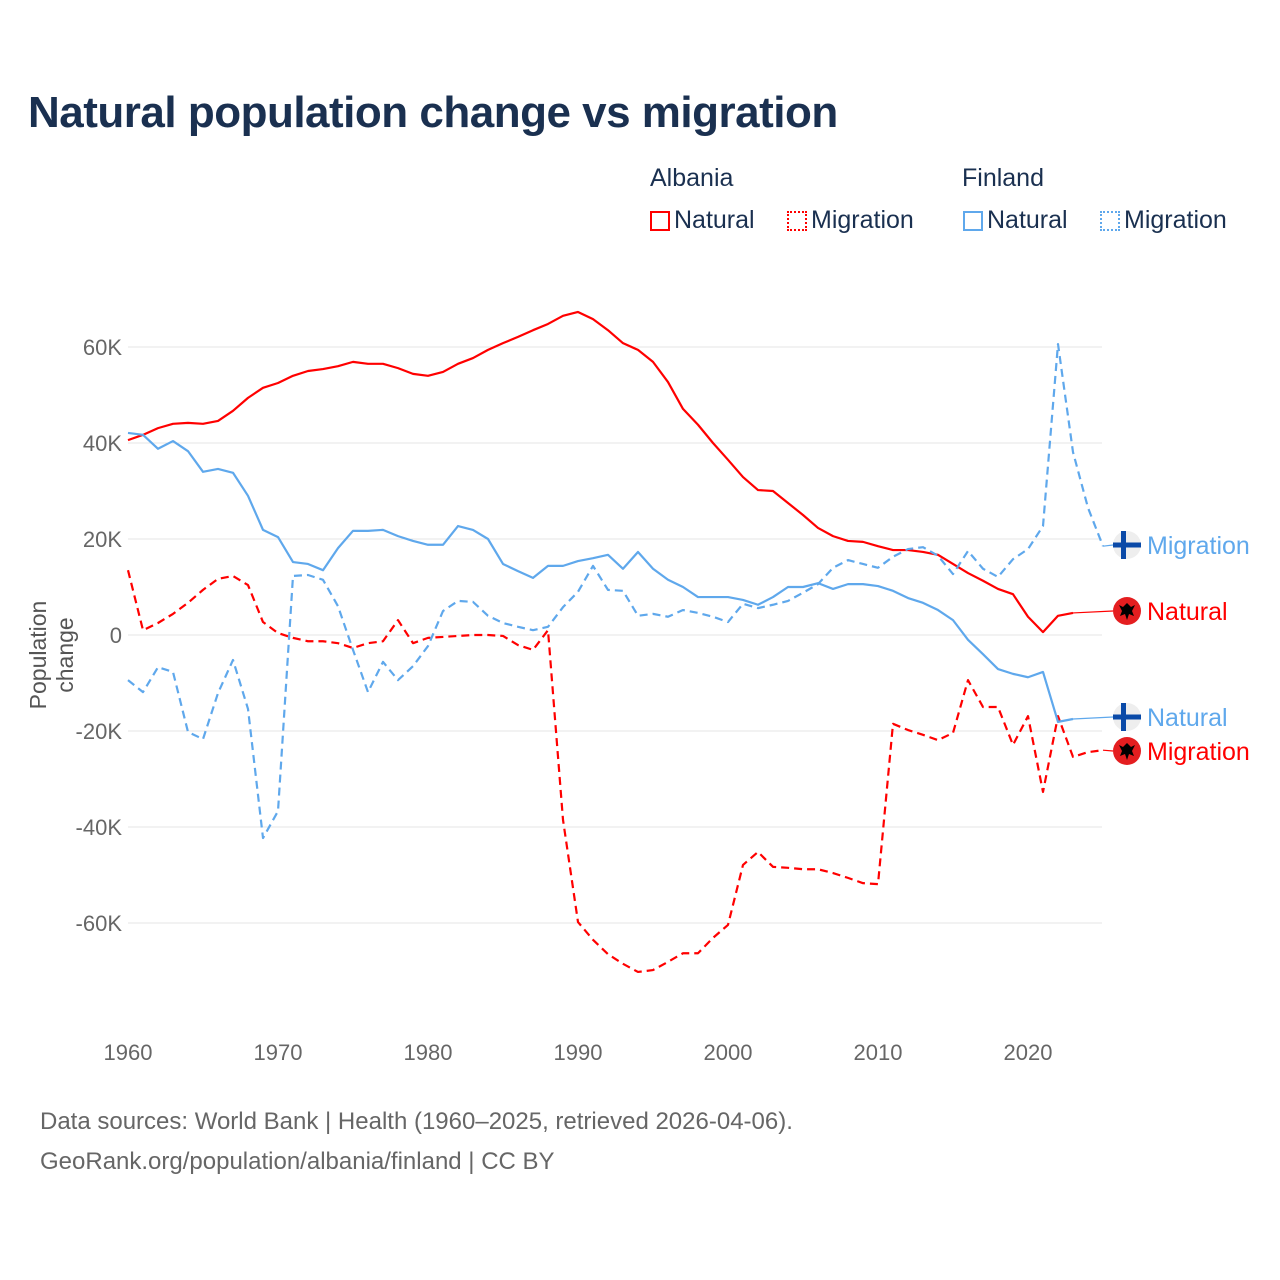 The image size is (1280, 1280). Describe the element at coordinates (278, 1052) in the screenshot. I see `x-tick-label: 1970` at that location.